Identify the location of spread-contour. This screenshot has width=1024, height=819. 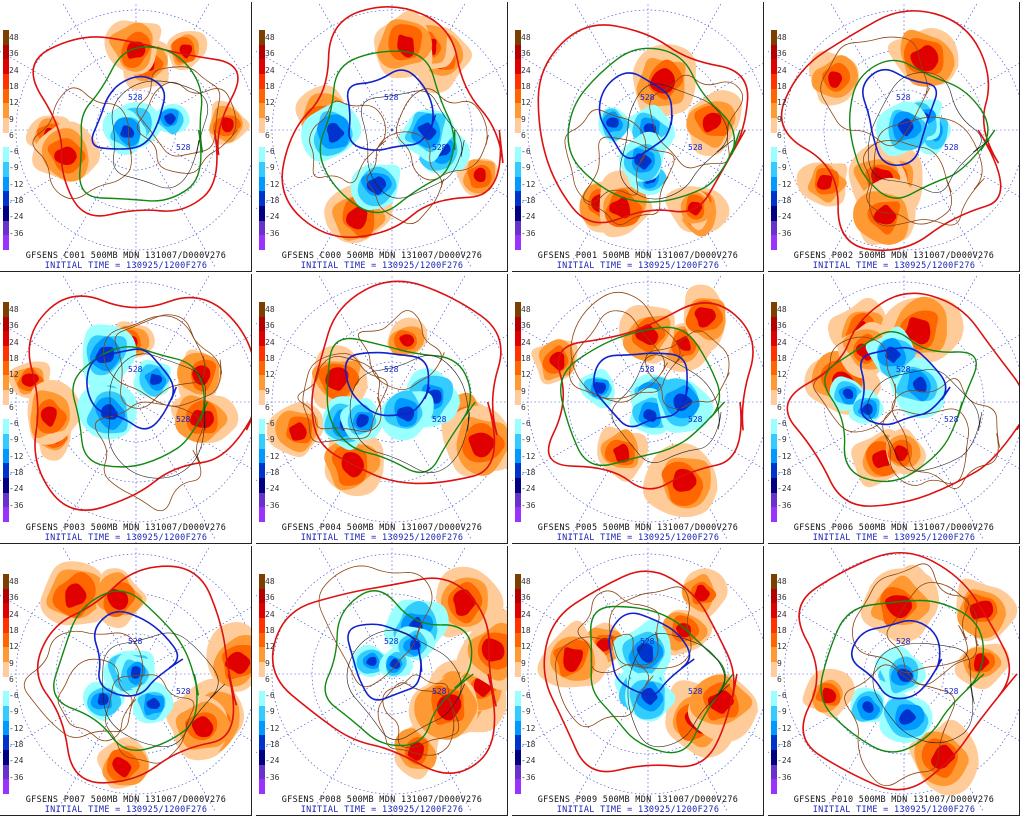
(923, 693).